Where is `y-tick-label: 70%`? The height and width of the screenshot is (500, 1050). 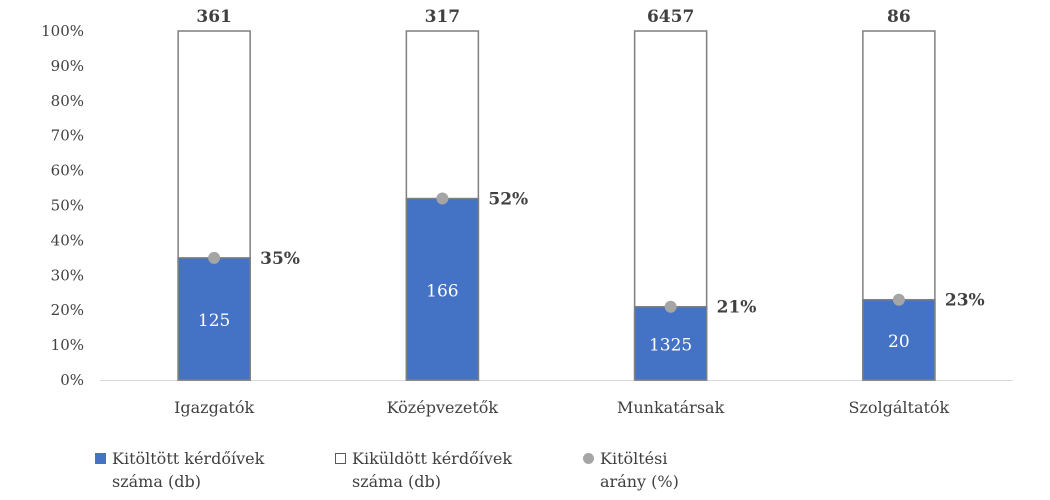
y-tick-label: 70% is located at coordinates (67, 136).